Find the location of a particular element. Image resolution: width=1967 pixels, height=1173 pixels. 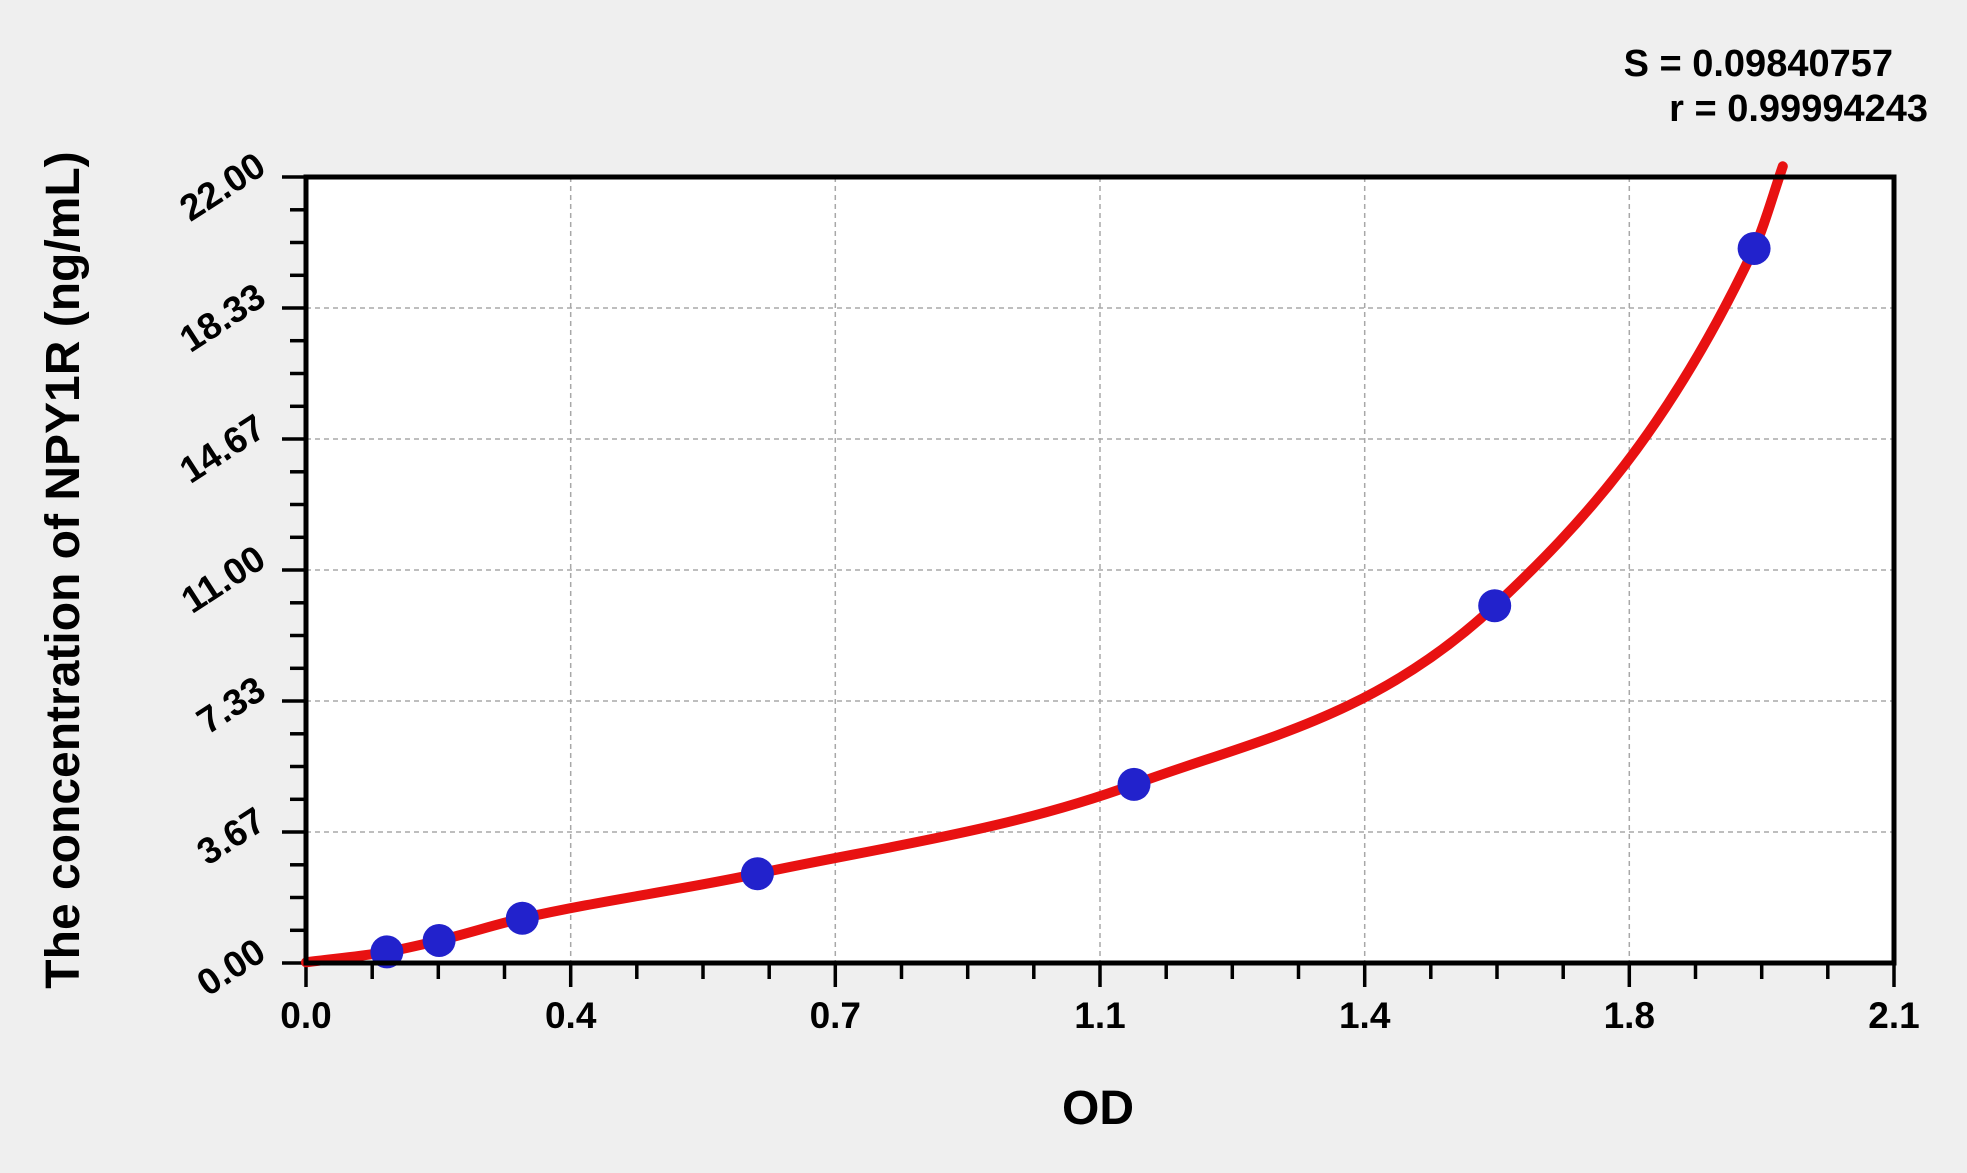

y-axis-title: The concentration of NPY1R (ng/mL) is located at coordinates (63, 570).